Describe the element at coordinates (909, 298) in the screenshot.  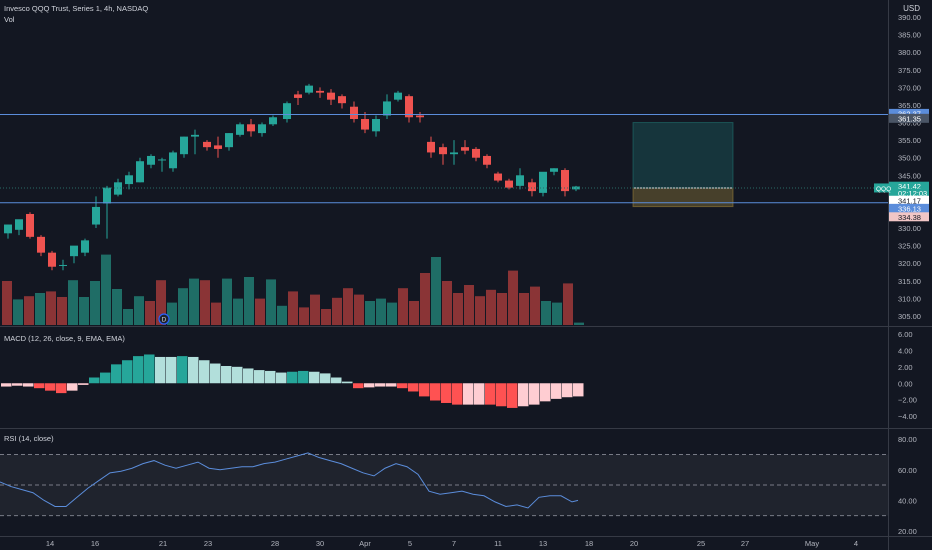
I see `price-tick-label: 310.00` at that location.